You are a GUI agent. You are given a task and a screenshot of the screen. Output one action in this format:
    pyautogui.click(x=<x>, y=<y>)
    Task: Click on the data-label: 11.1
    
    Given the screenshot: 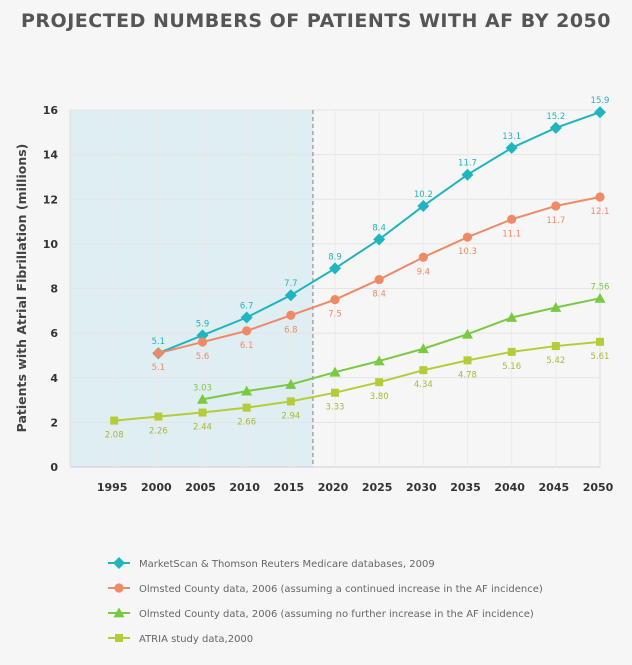 What is the action you would take?
    pyautogui.click(x=511, y=234)
    